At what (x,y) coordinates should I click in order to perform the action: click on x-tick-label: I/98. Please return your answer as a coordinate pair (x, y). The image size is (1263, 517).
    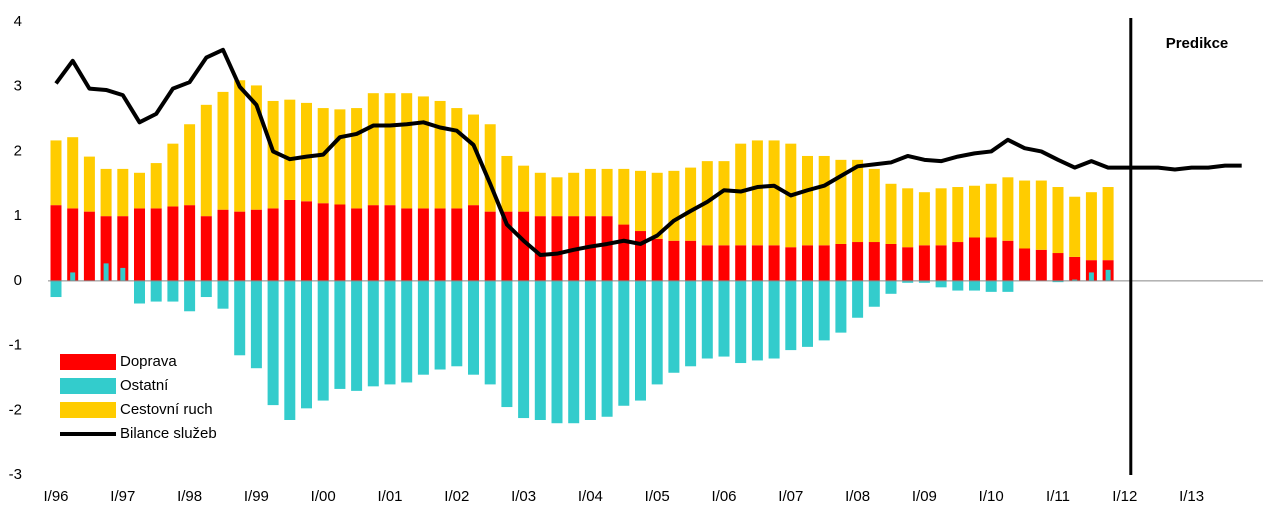
    Looking at the image, I should click on (189, 496).